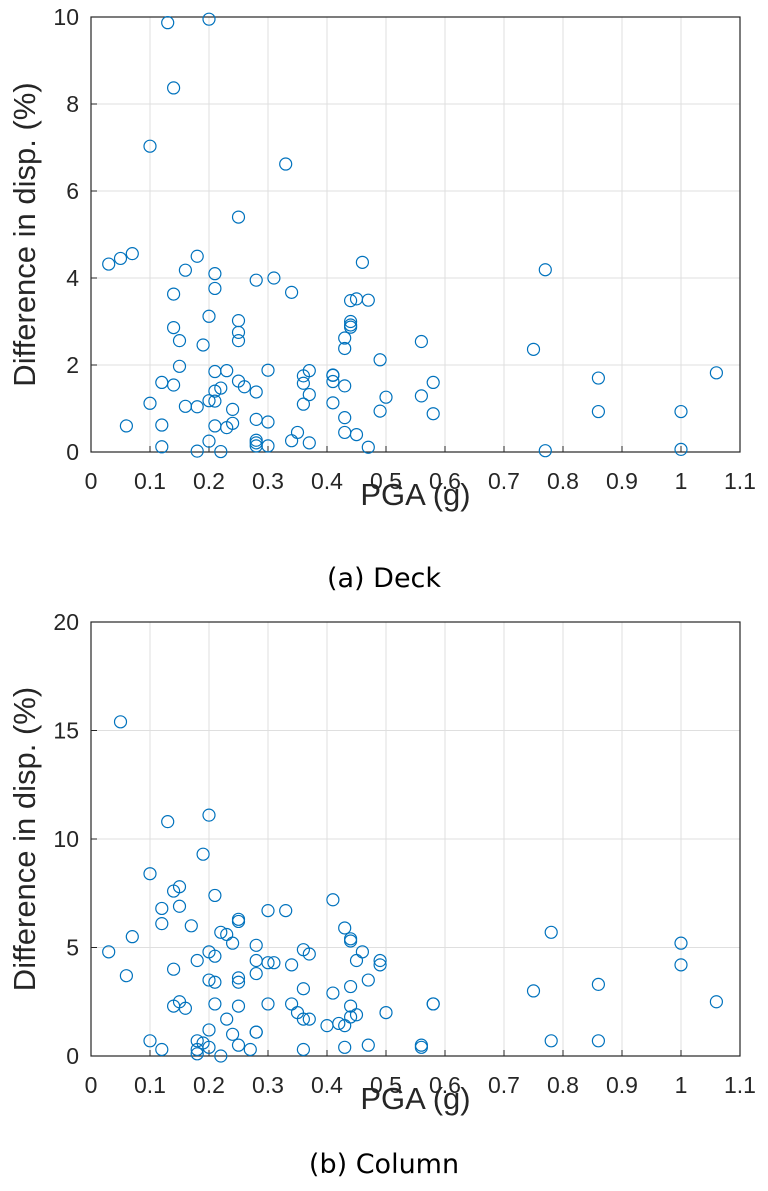  What do you see at coordinates (740, 1085) in the screenshot?
I see `x-tick-label: 1.1` at bounding box center [740, 1085].